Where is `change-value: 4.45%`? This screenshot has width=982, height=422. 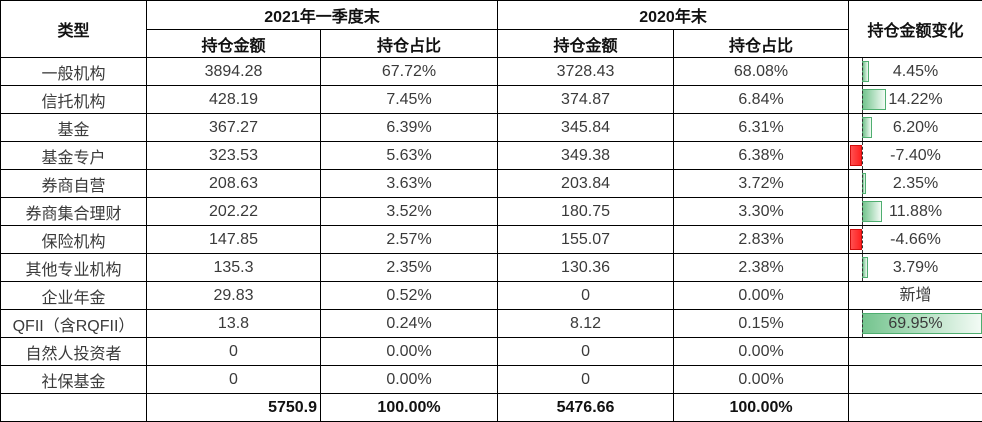 change-value: 4.45% is located at coordinates (915, 71).